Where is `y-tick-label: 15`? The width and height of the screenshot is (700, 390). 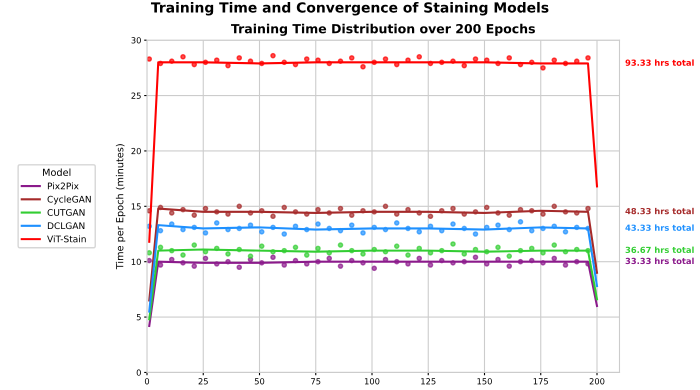
y-tick-label: 15 is located at coordinates (136, 206).